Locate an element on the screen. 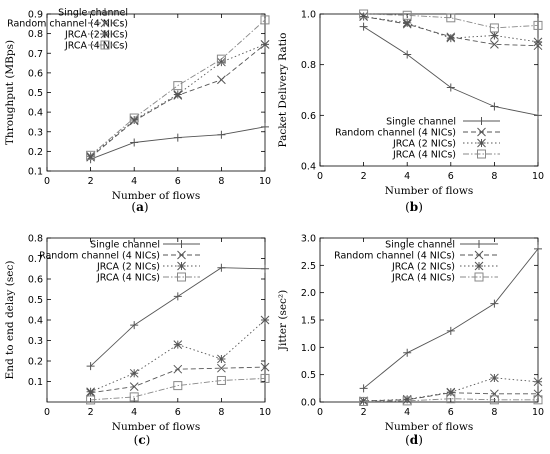  x-tick-label: 10 is located at coordinates (265, 412).